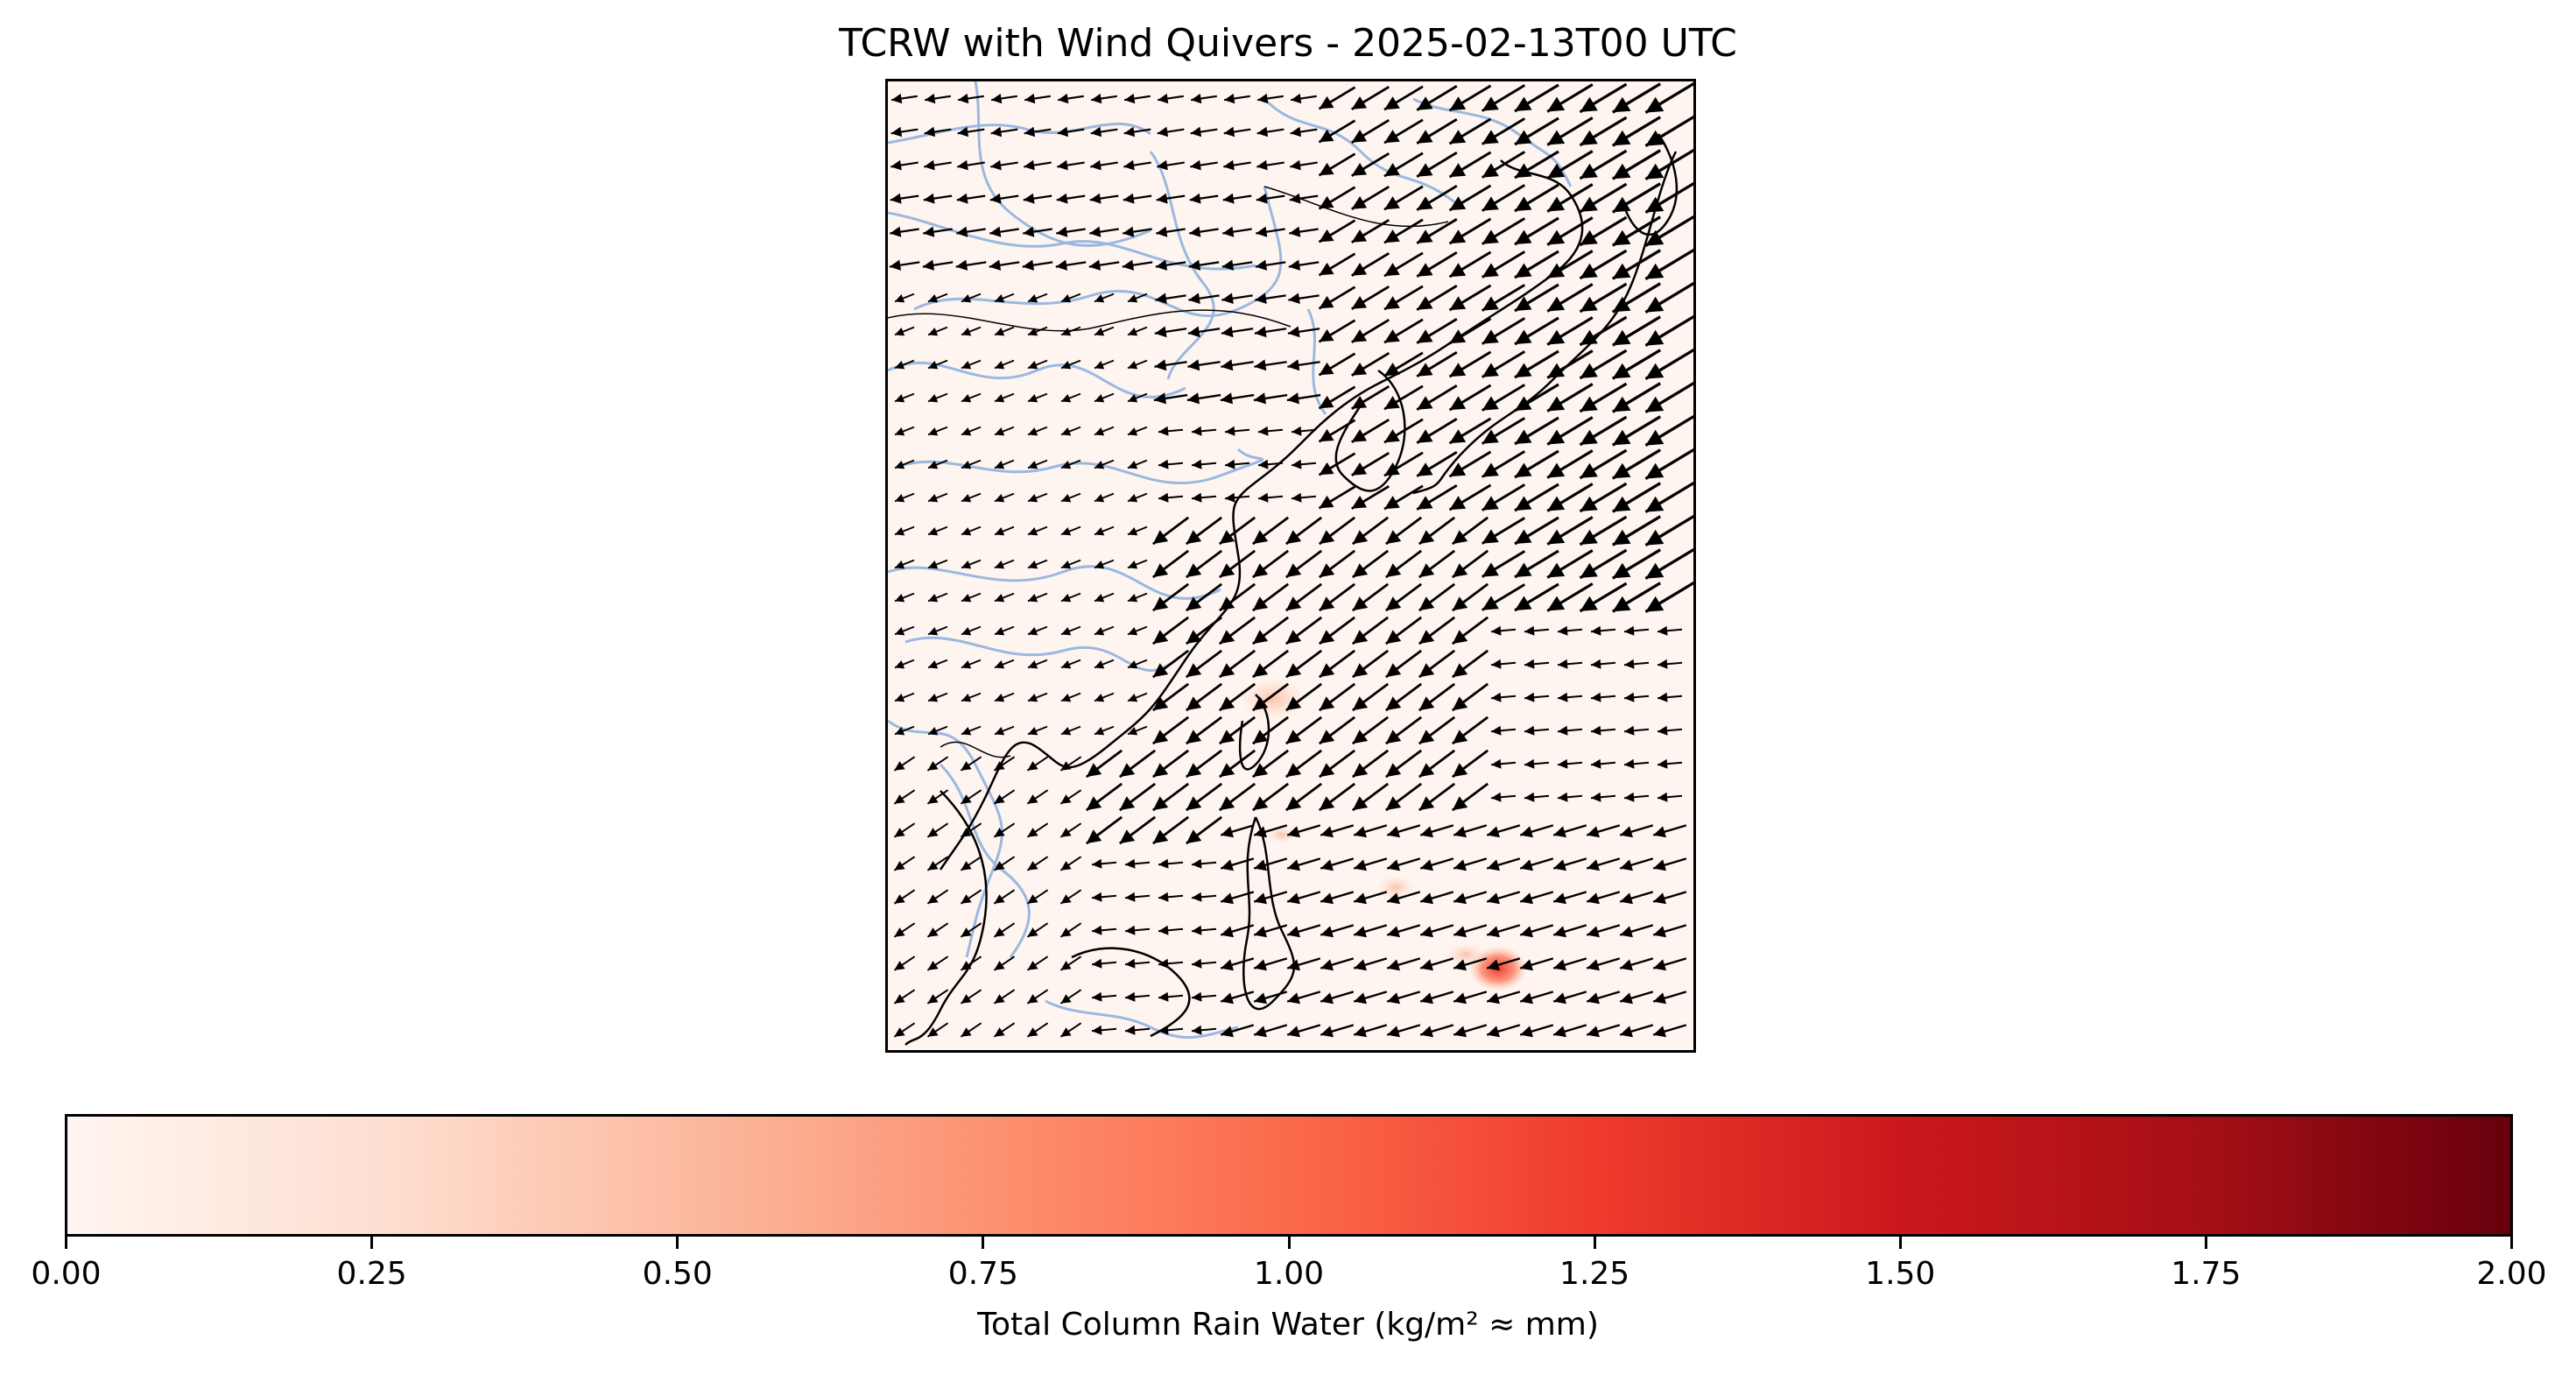  I want to click on colorbar-tick-label: 1.50, so click(1900, 1274).